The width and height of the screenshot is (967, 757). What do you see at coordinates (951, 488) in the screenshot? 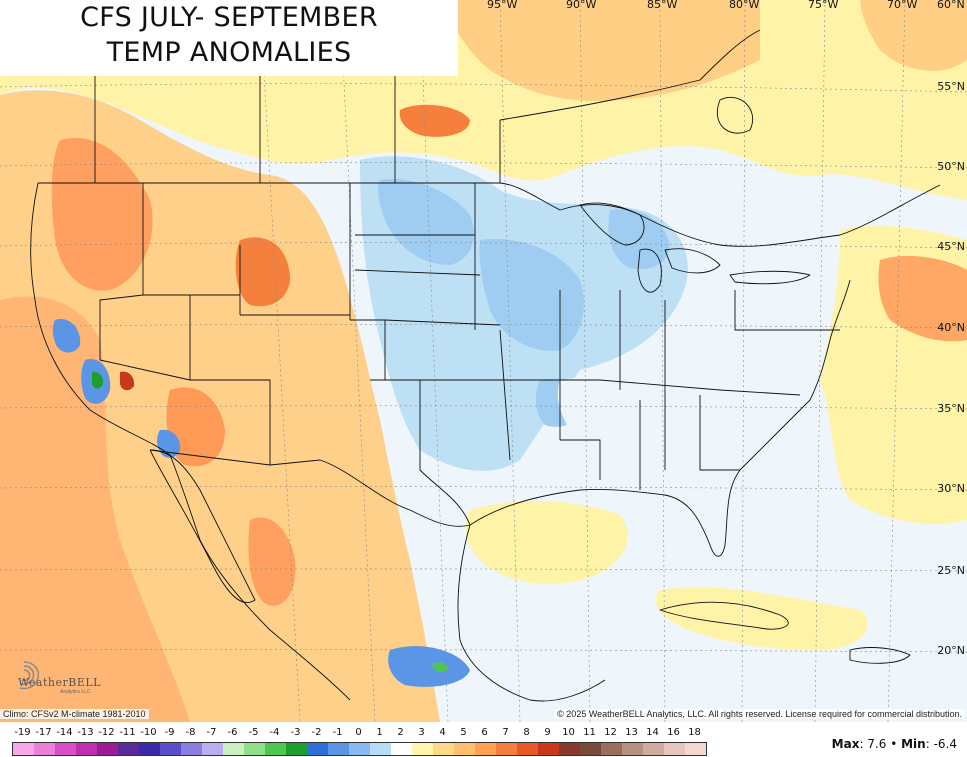
I see `latitude-label: 30°N` at bounding box center [951, 488].